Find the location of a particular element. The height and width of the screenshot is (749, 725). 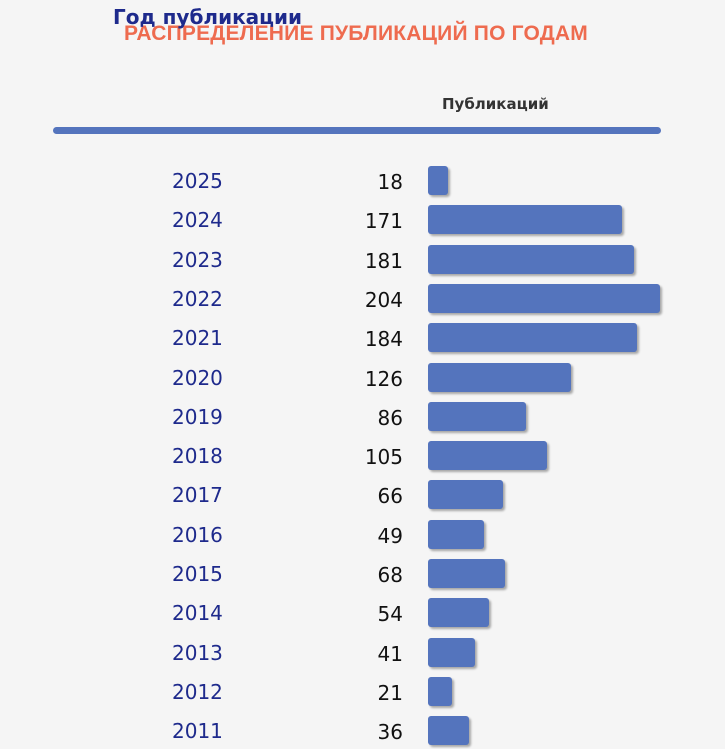

publication-count: 18 is located at coordinates (390, 182).